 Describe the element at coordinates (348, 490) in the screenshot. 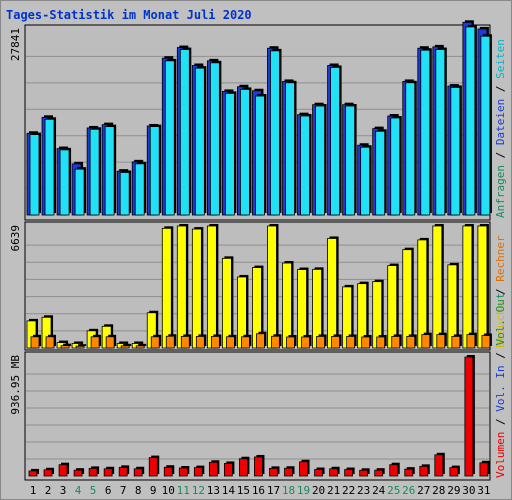

I see `day-label: 22` at that location.